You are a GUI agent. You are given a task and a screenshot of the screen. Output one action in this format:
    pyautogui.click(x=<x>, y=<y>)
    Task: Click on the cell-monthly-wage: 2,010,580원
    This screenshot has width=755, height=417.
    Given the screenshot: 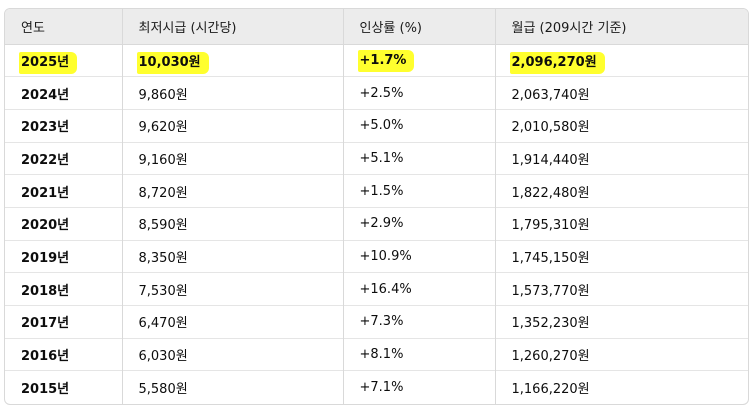 What is the action you would take?
    pyautogui.click(x=621, y=125)
    